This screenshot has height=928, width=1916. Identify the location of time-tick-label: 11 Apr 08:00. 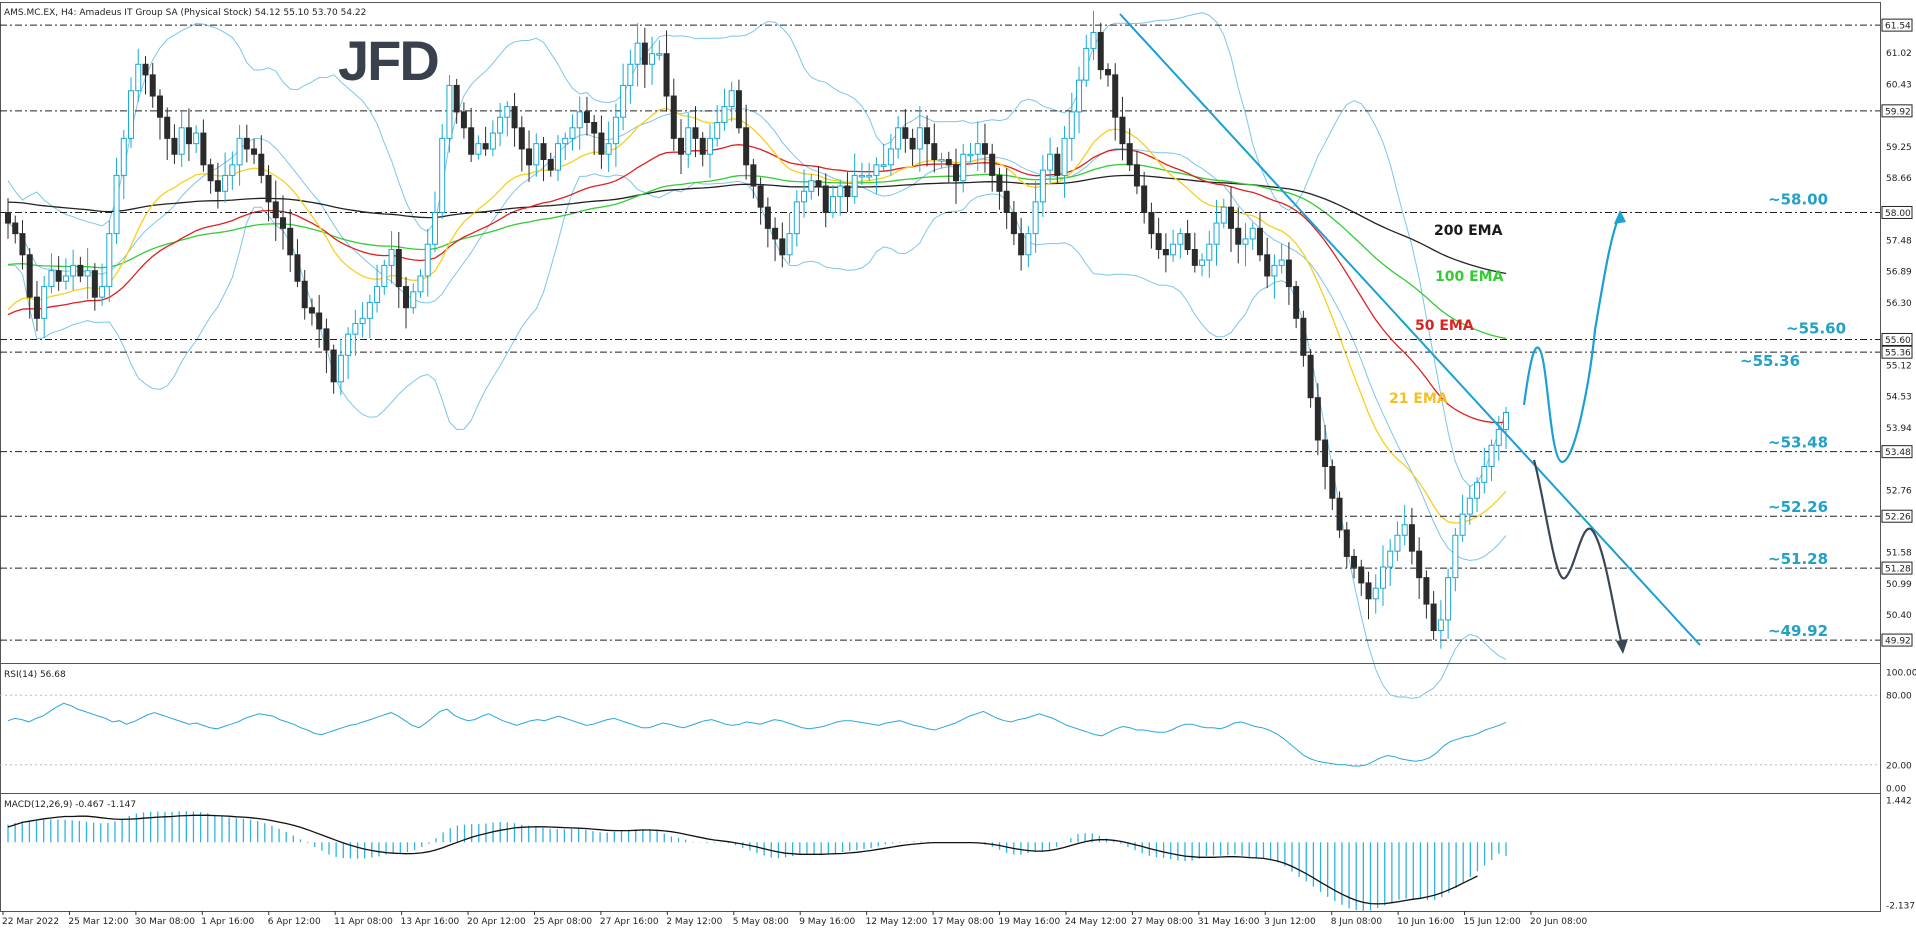
(363, 922).